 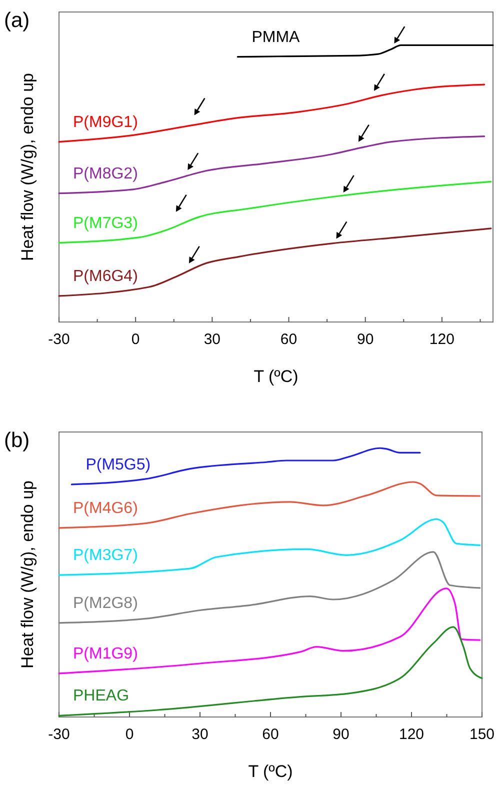 I want to click on series-label: P(M5G5), so click(x=118, y=465).